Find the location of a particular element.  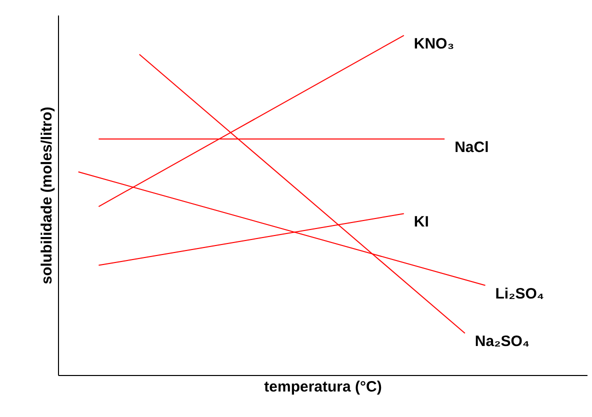

series-label: KNO₃ is located at coordinates (434, 43).